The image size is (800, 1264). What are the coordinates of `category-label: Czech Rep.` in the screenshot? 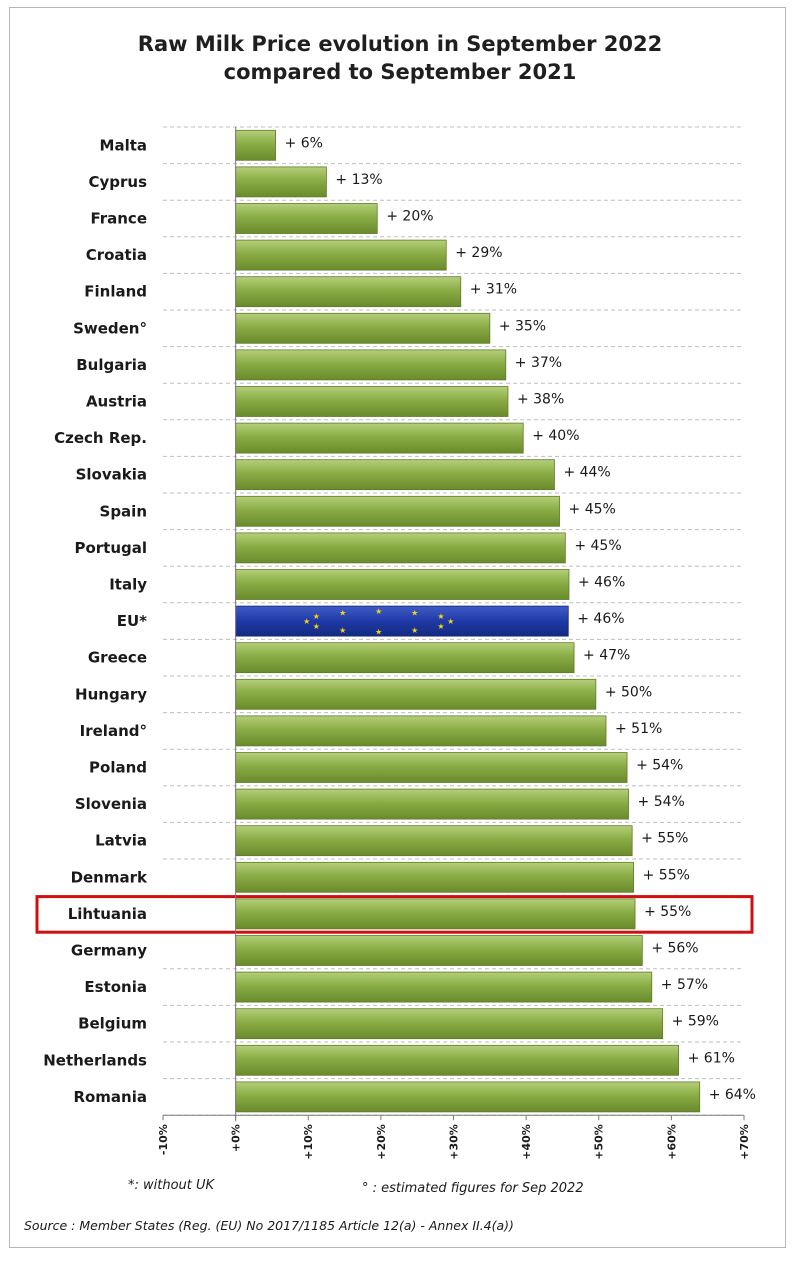 It's located at (100, 438).